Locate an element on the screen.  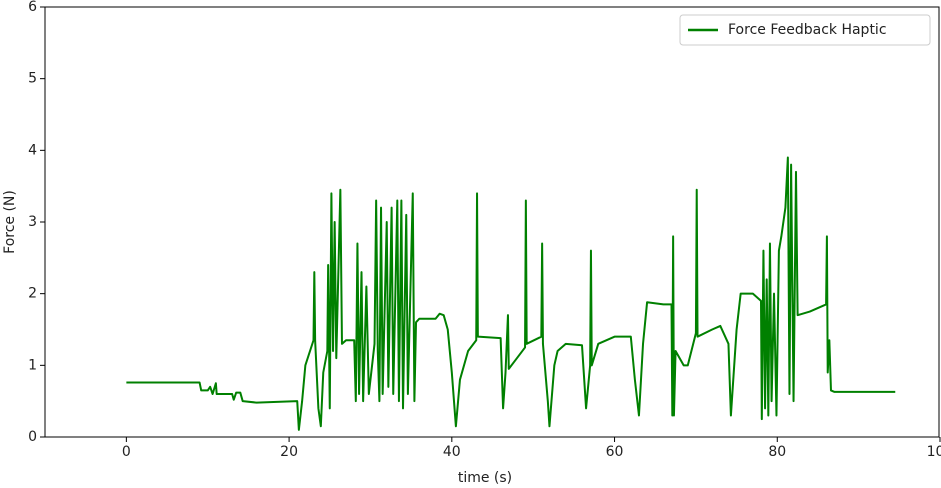
x-tick-label: 100 is located at coordinates (934, 452).